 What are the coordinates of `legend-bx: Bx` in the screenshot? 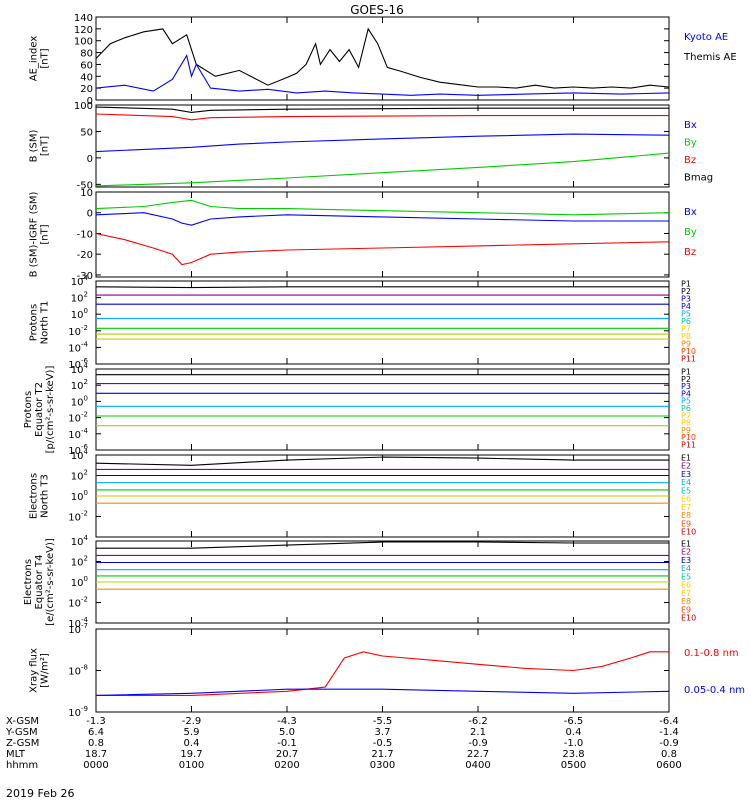 It's located at (690, 212).